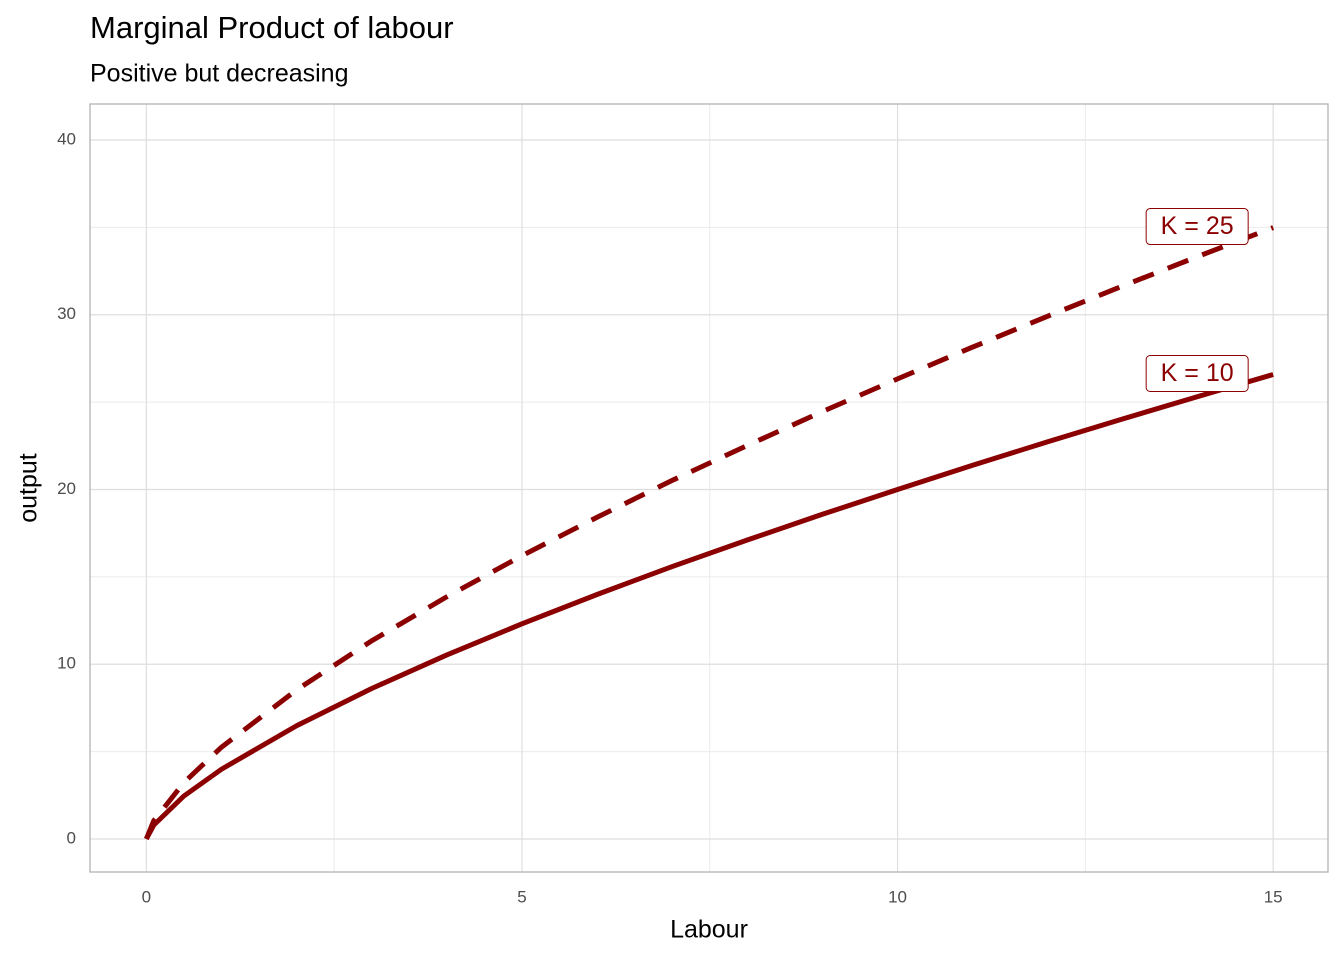 This screenshot has height=960, width=1344. What do you see at coordinates (66, 488) in the screenshot?
I see `y-tick-label: 20` at bounding box center [66, 488].